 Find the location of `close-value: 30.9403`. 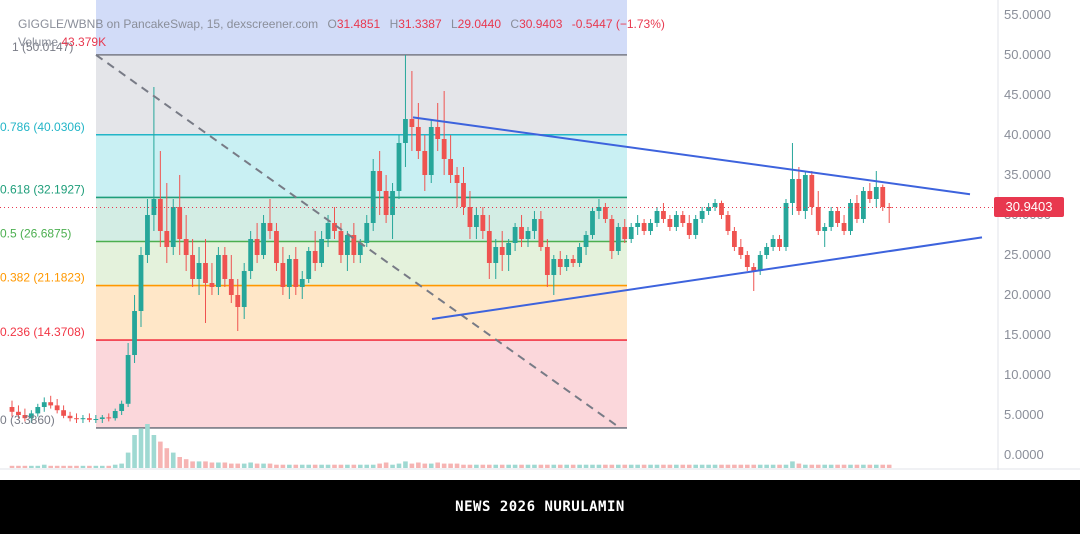

close-value: 30.9403 is located at coordinates (541, 24).